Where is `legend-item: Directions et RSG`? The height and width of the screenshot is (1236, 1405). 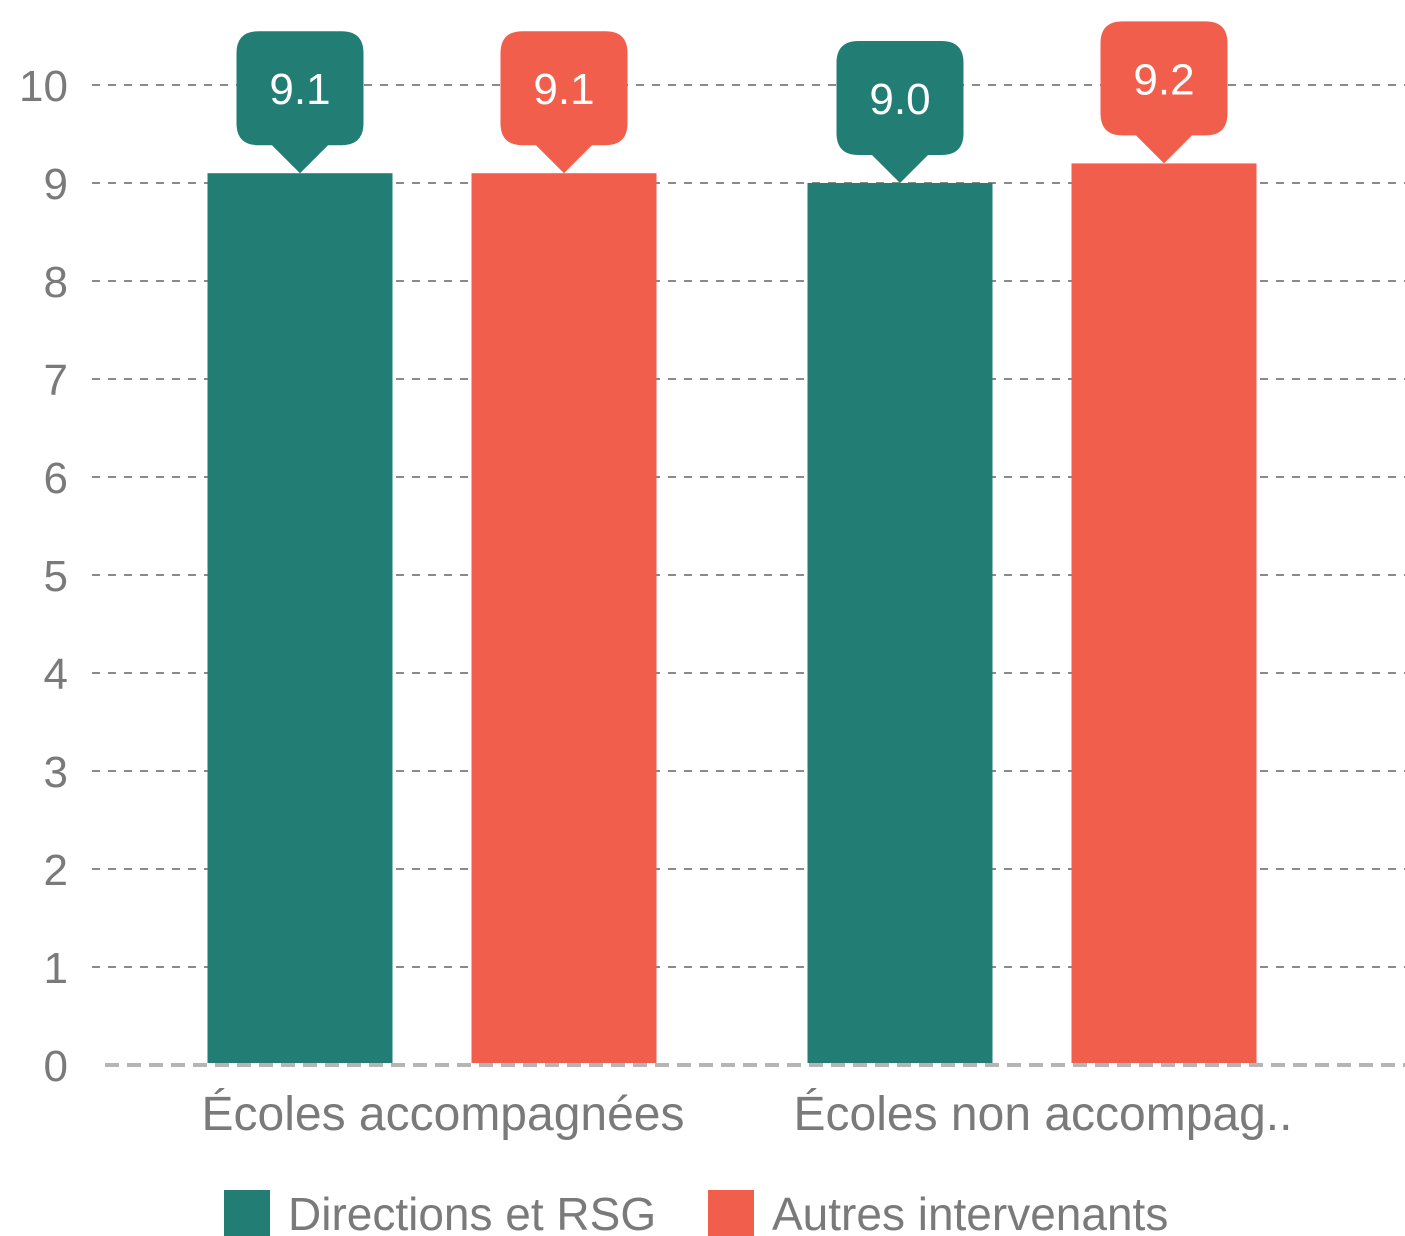 legend-item: Directions et RSG is located at coordinates (440, 1212).